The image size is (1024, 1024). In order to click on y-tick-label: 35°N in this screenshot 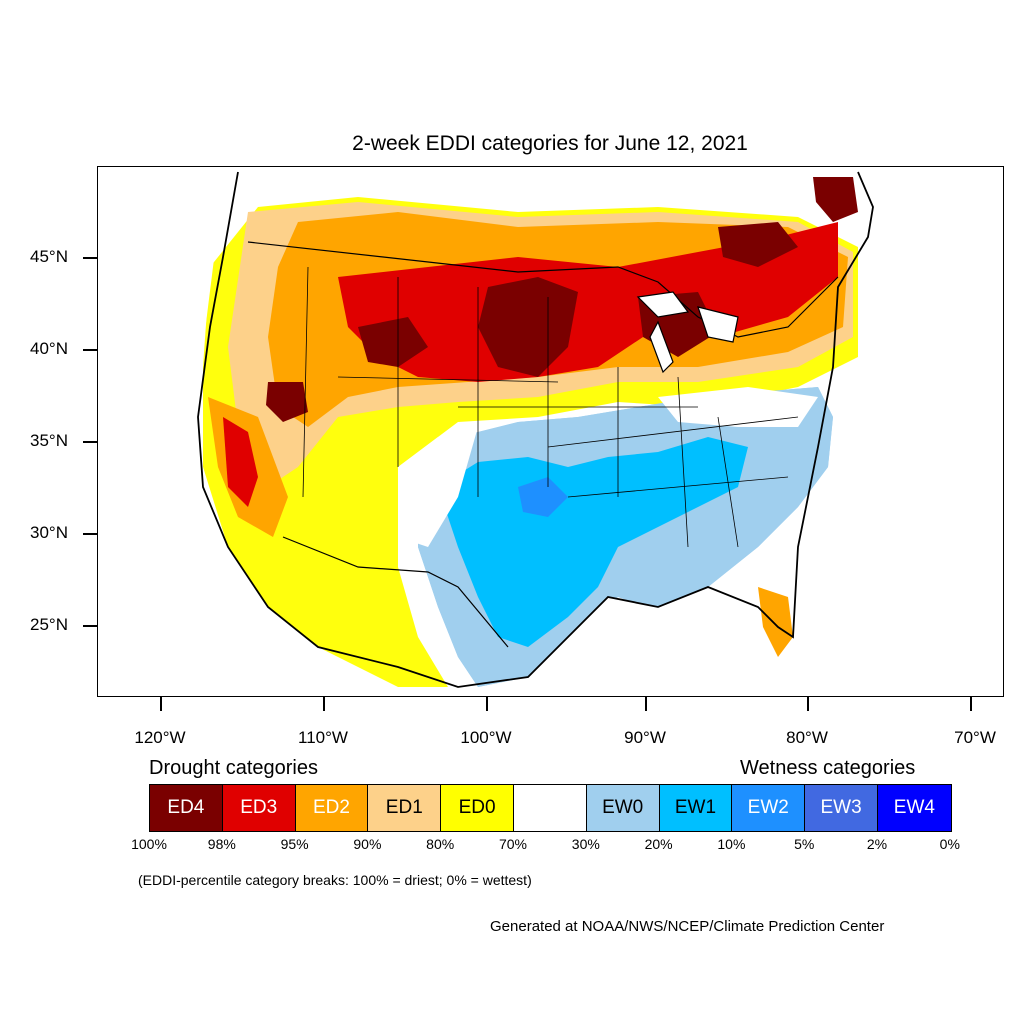, I will do `click(49, 440)`.